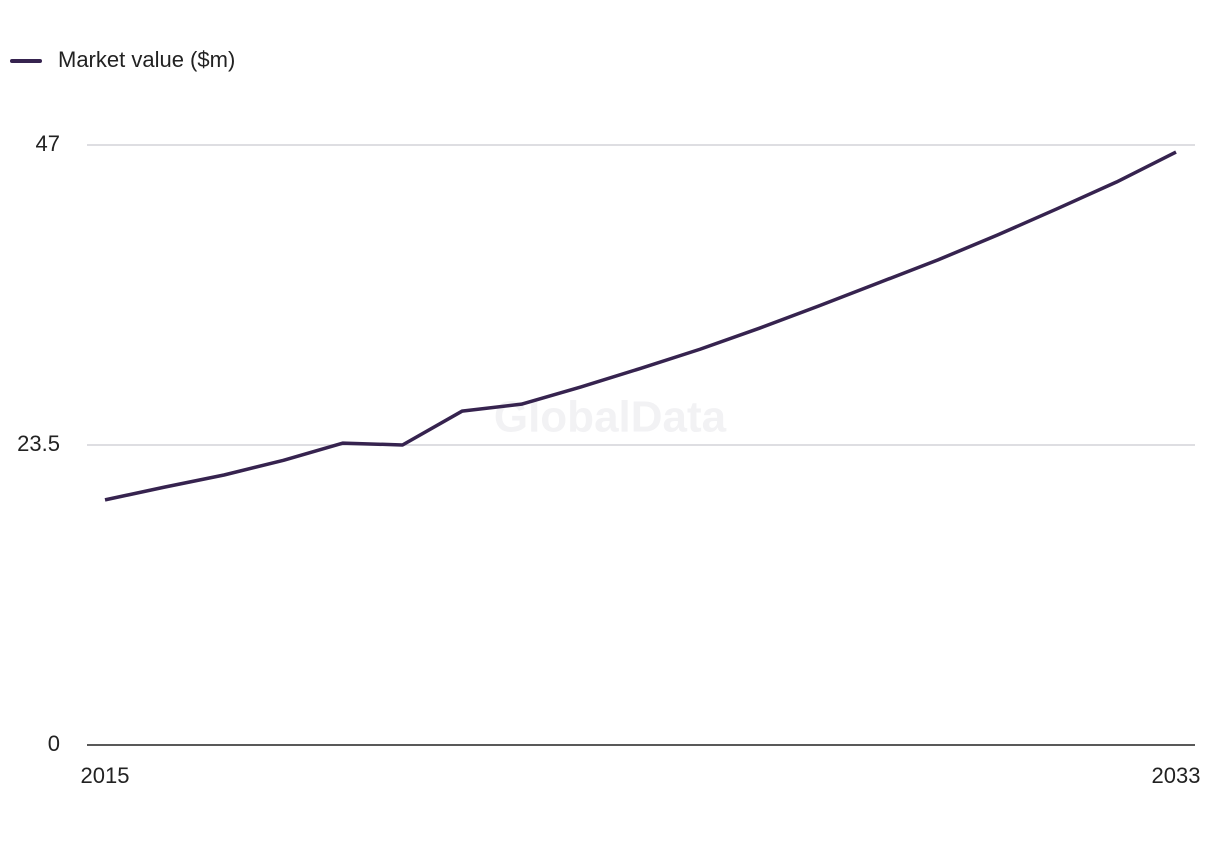 Image resolution: width=1220 pixels, height=841 pixels. I want to click on x-tick-label: 2015, so click(105, 775).